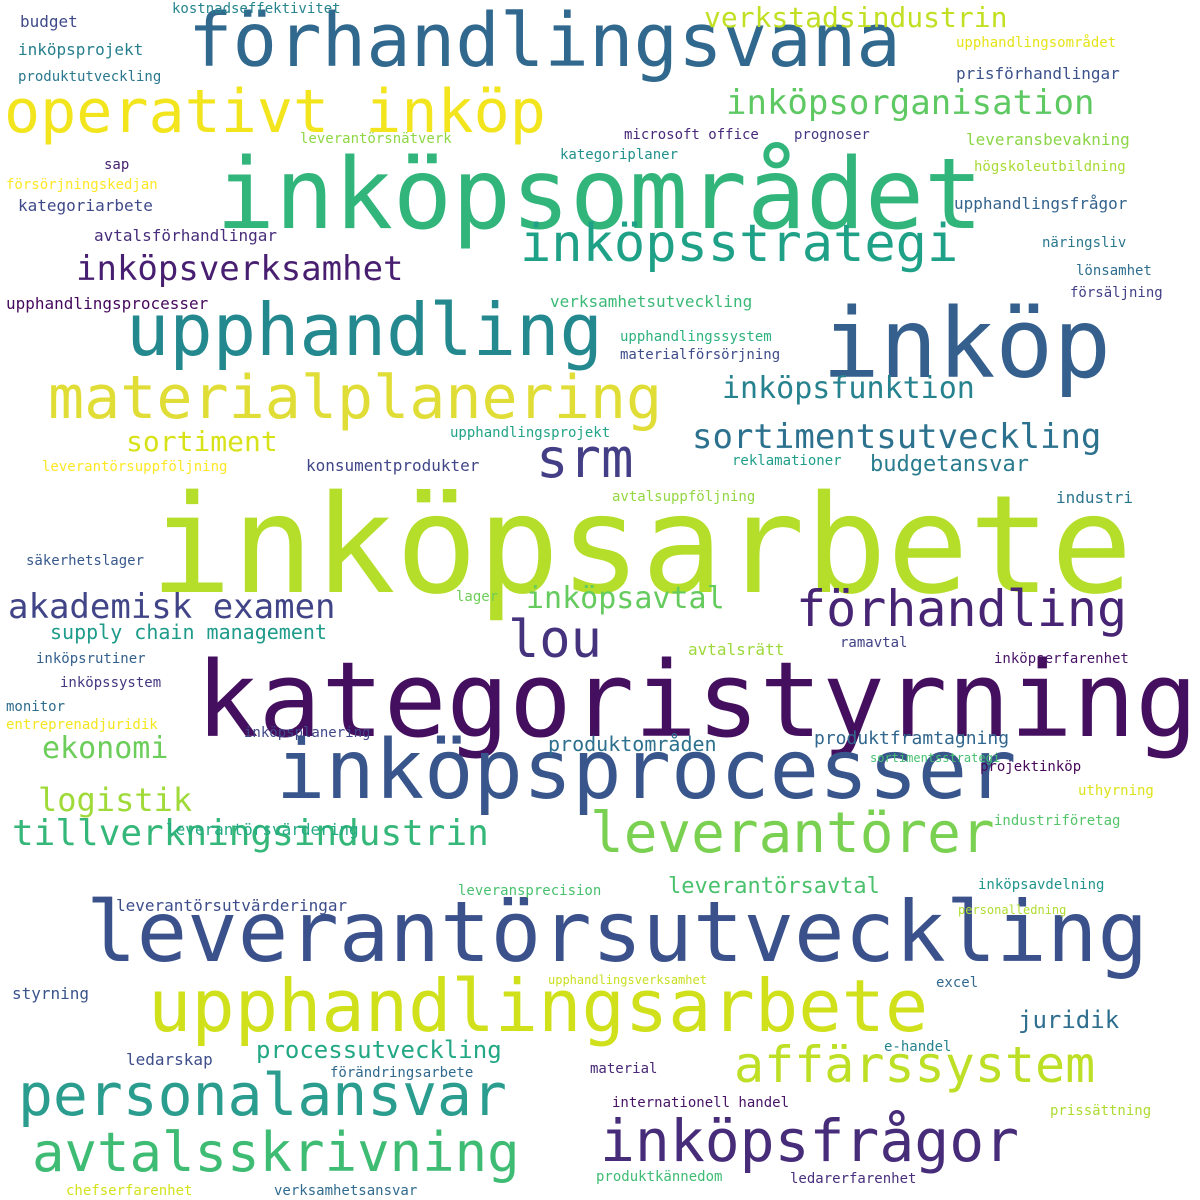 This screenshot has height=1200, width=1200. Describe the element at coordinates (81, 49) in the screenshot. I see `word-inkopsprojekt: inköpsprojekt` at that location.